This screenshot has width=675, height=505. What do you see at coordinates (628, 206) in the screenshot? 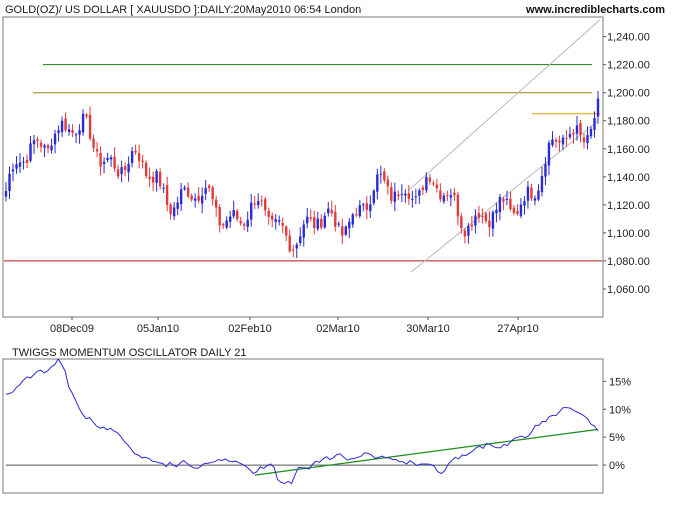
I see `price-tick-label: 1,120.00` at bounding box center [628, 206].